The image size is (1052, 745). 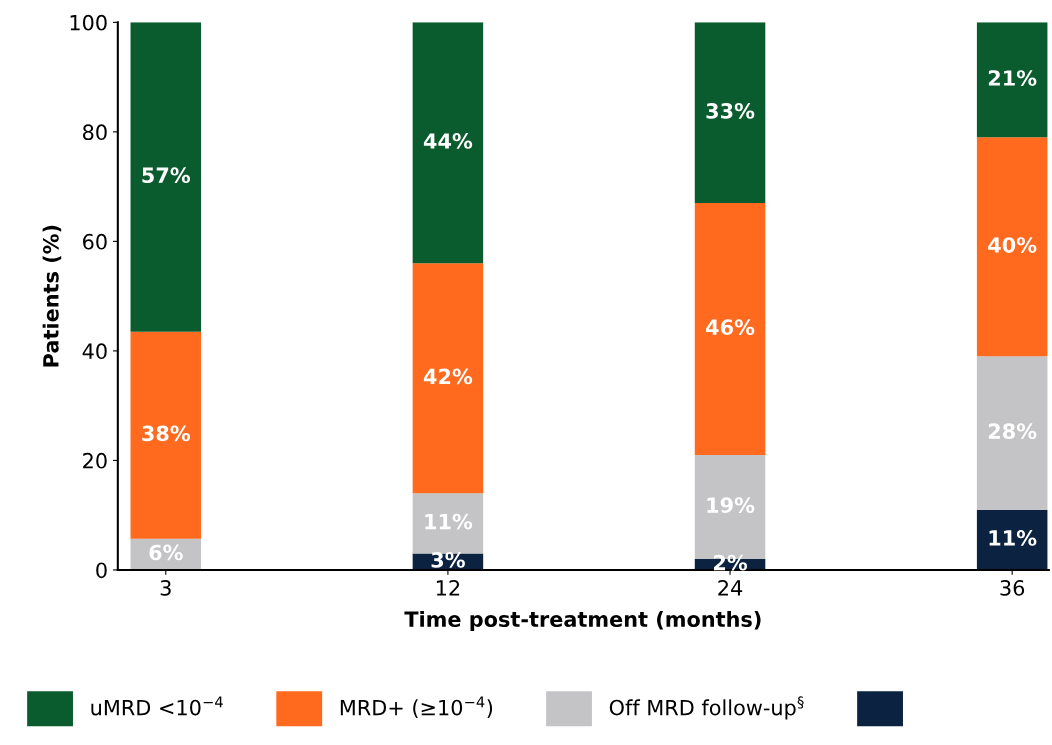 I want to click on data-label: 19%, so click(x=731, y=505).